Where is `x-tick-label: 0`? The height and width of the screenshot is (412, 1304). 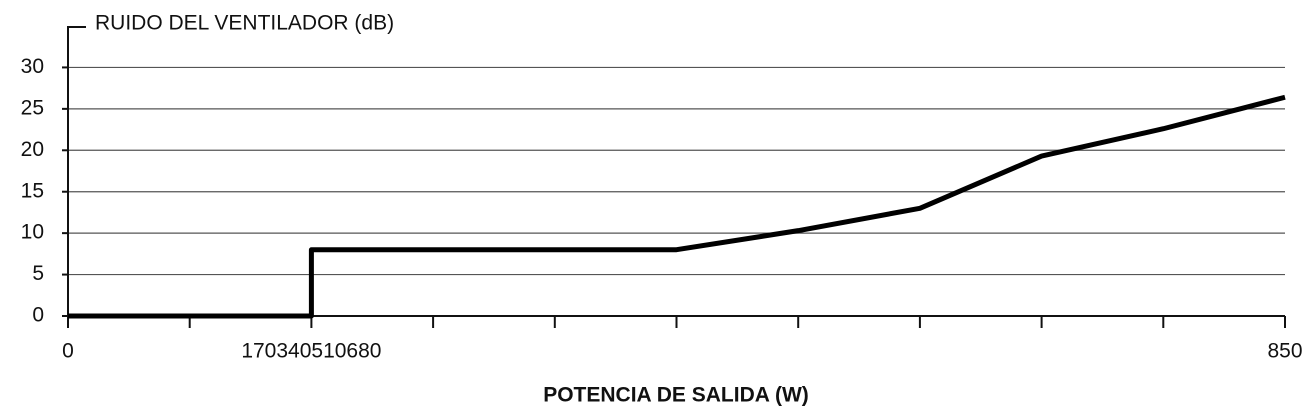 x-tick-label: 0 is located at coordinates (68, 351).